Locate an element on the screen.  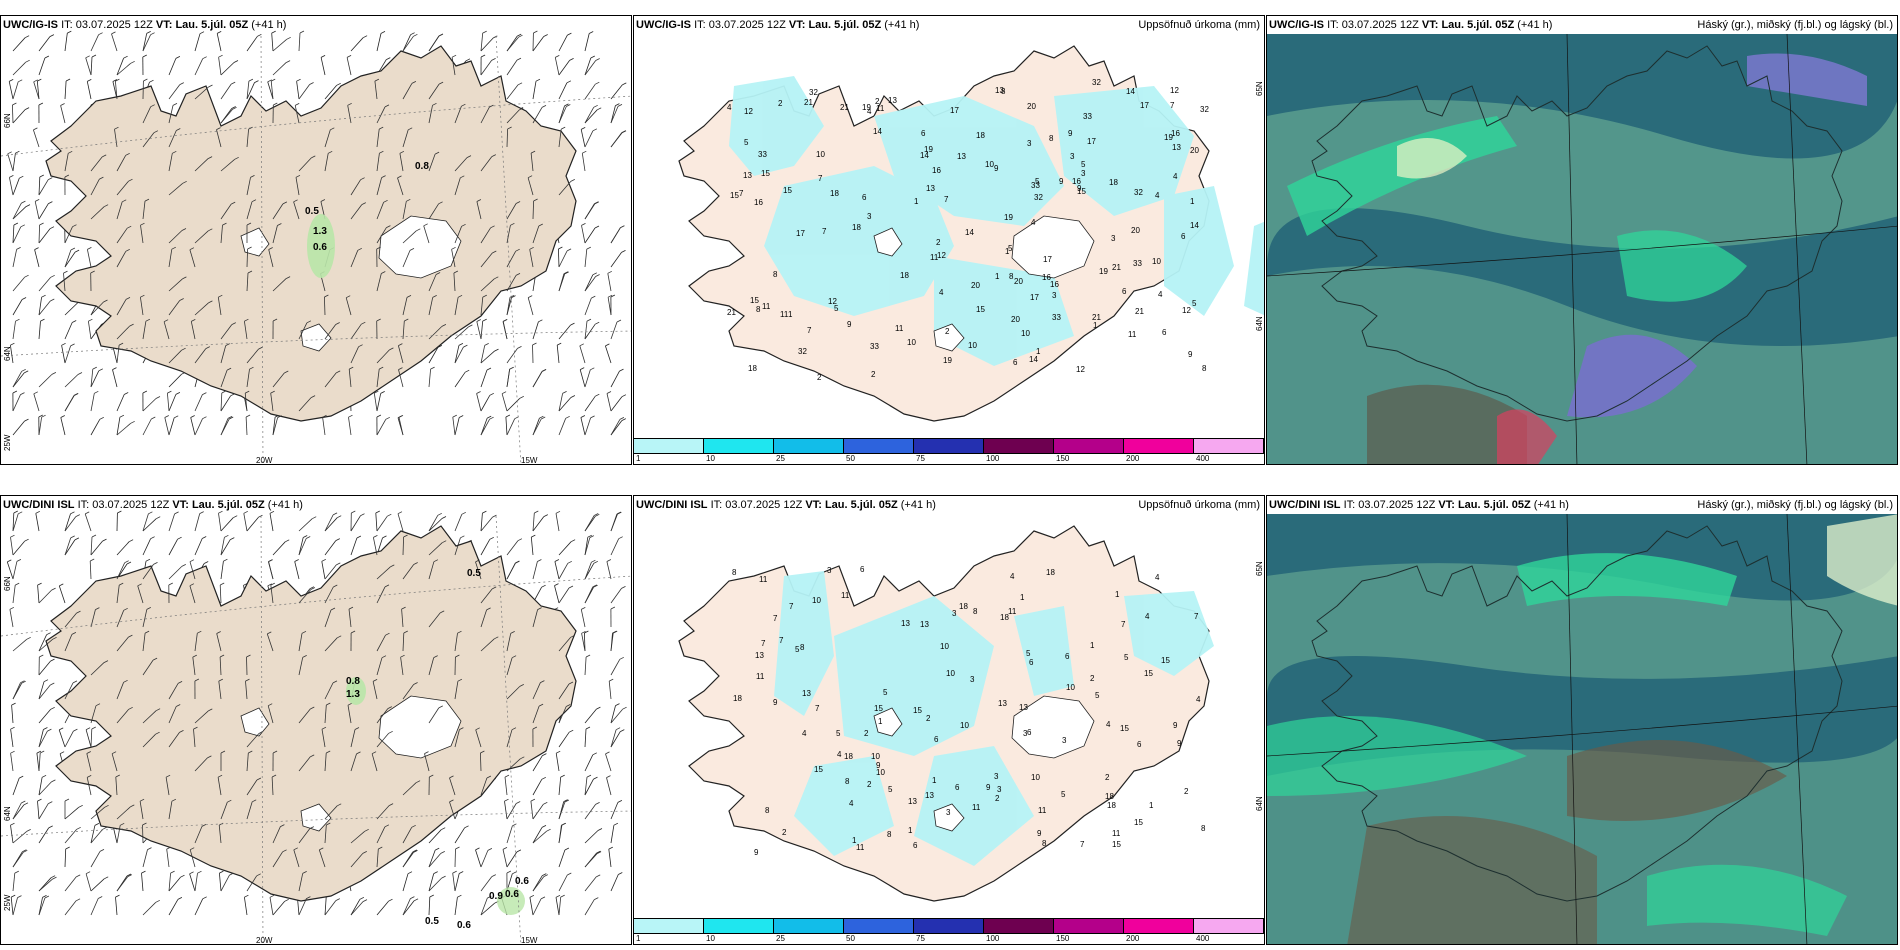
legend-tick: 400 is located at coordinates (1203, 458).